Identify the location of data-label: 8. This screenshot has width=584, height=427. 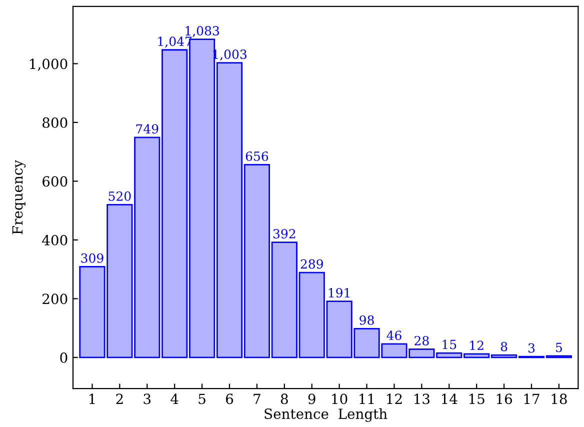
(504, 347).